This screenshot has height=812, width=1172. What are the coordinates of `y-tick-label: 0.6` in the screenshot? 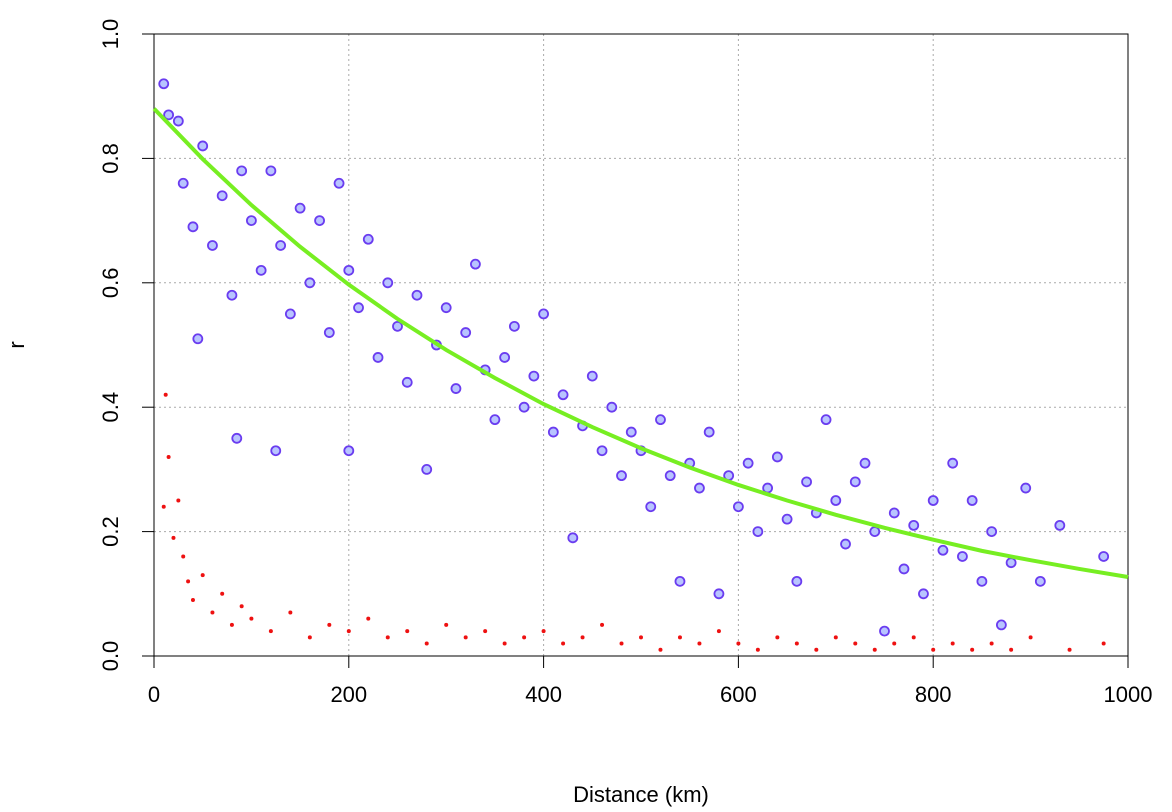 It's located at (110, 283).